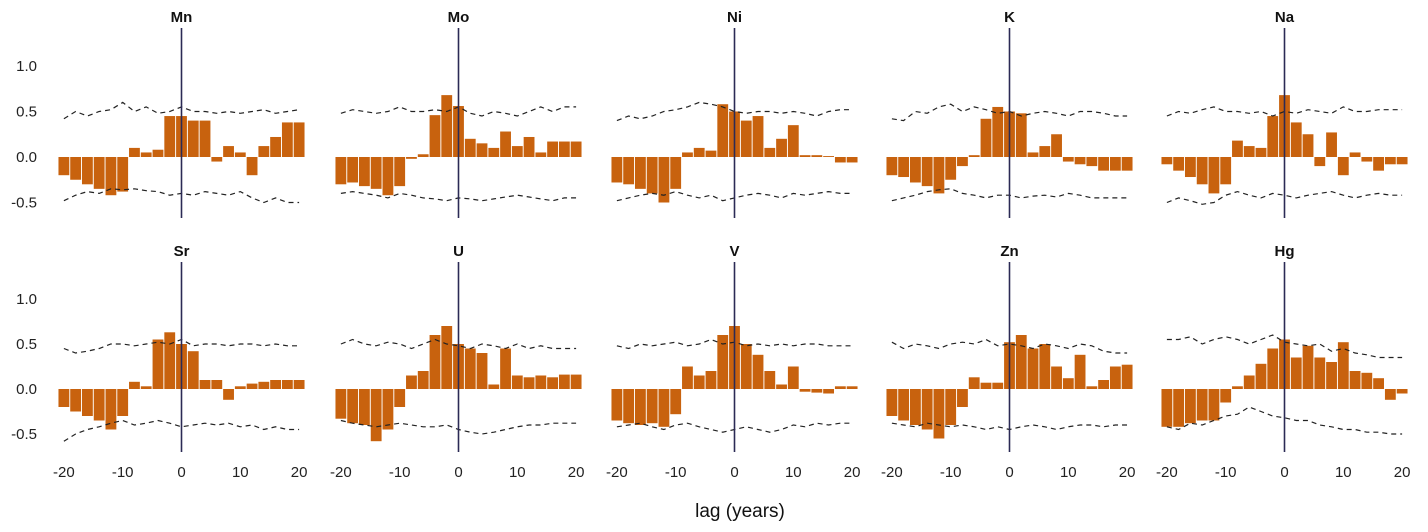  Describe the element at coordinates (734, 111) in the screenshot. I see `upper-confidence-band` at that location.